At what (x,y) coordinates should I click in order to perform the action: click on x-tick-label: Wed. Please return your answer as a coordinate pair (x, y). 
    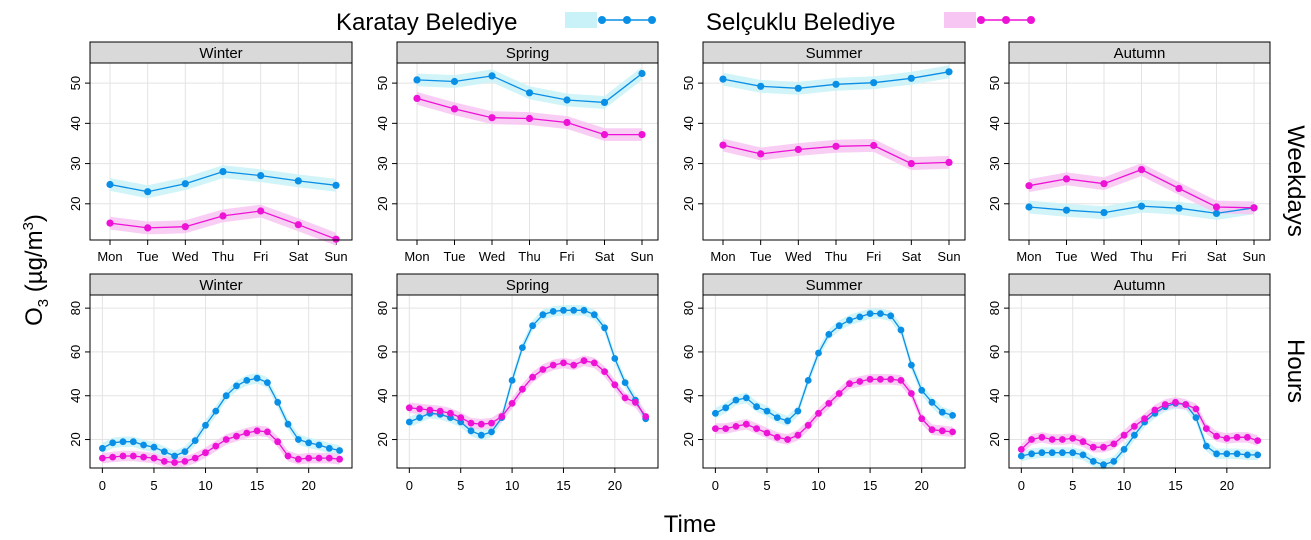
    Looking at the image, I should click on (798, 256).